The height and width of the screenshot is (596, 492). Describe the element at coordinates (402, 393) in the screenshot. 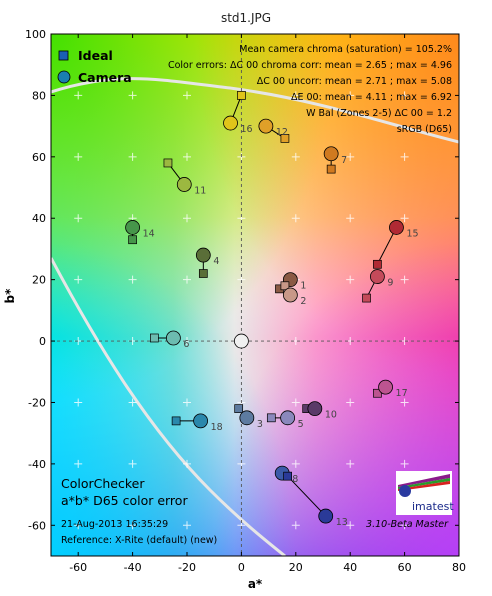

I see `patch-label: 17` at that location.